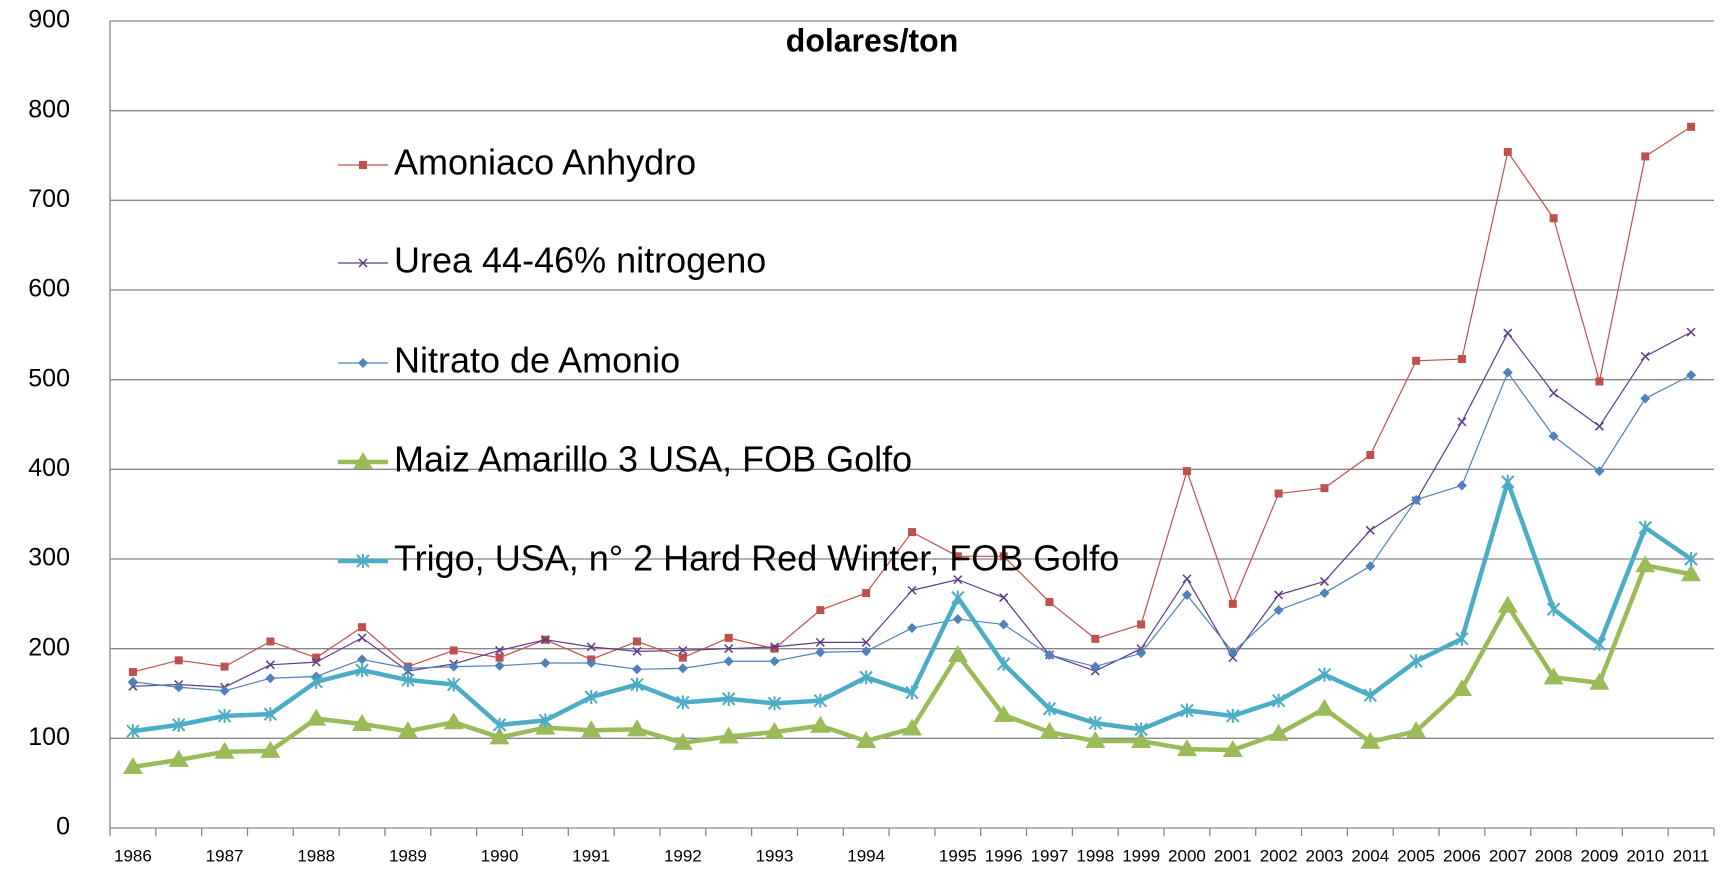  I want to click on y-tick-label: 400, so click(49, 468).